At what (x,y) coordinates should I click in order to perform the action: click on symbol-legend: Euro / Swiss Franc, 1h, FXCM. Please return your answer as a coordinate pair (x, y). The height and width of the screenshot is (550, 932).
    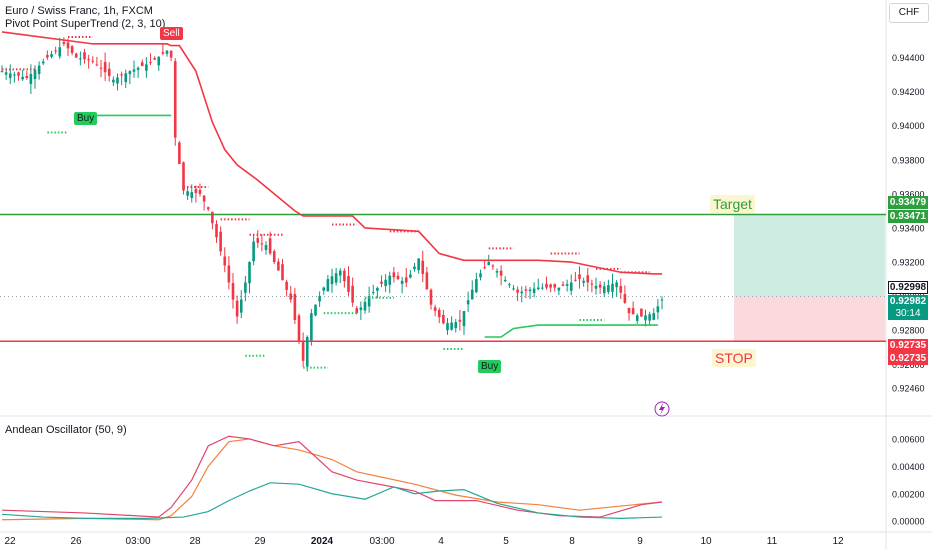
    Looking at the image, I should click on (79, 11).